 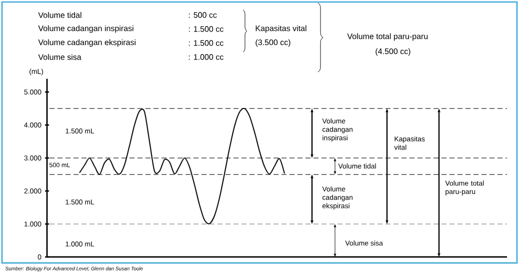 What do you see at coordinates (387, 37) in the screenshot?
I see `text: Volume total paru-paru` at bounding box center [387, 37].